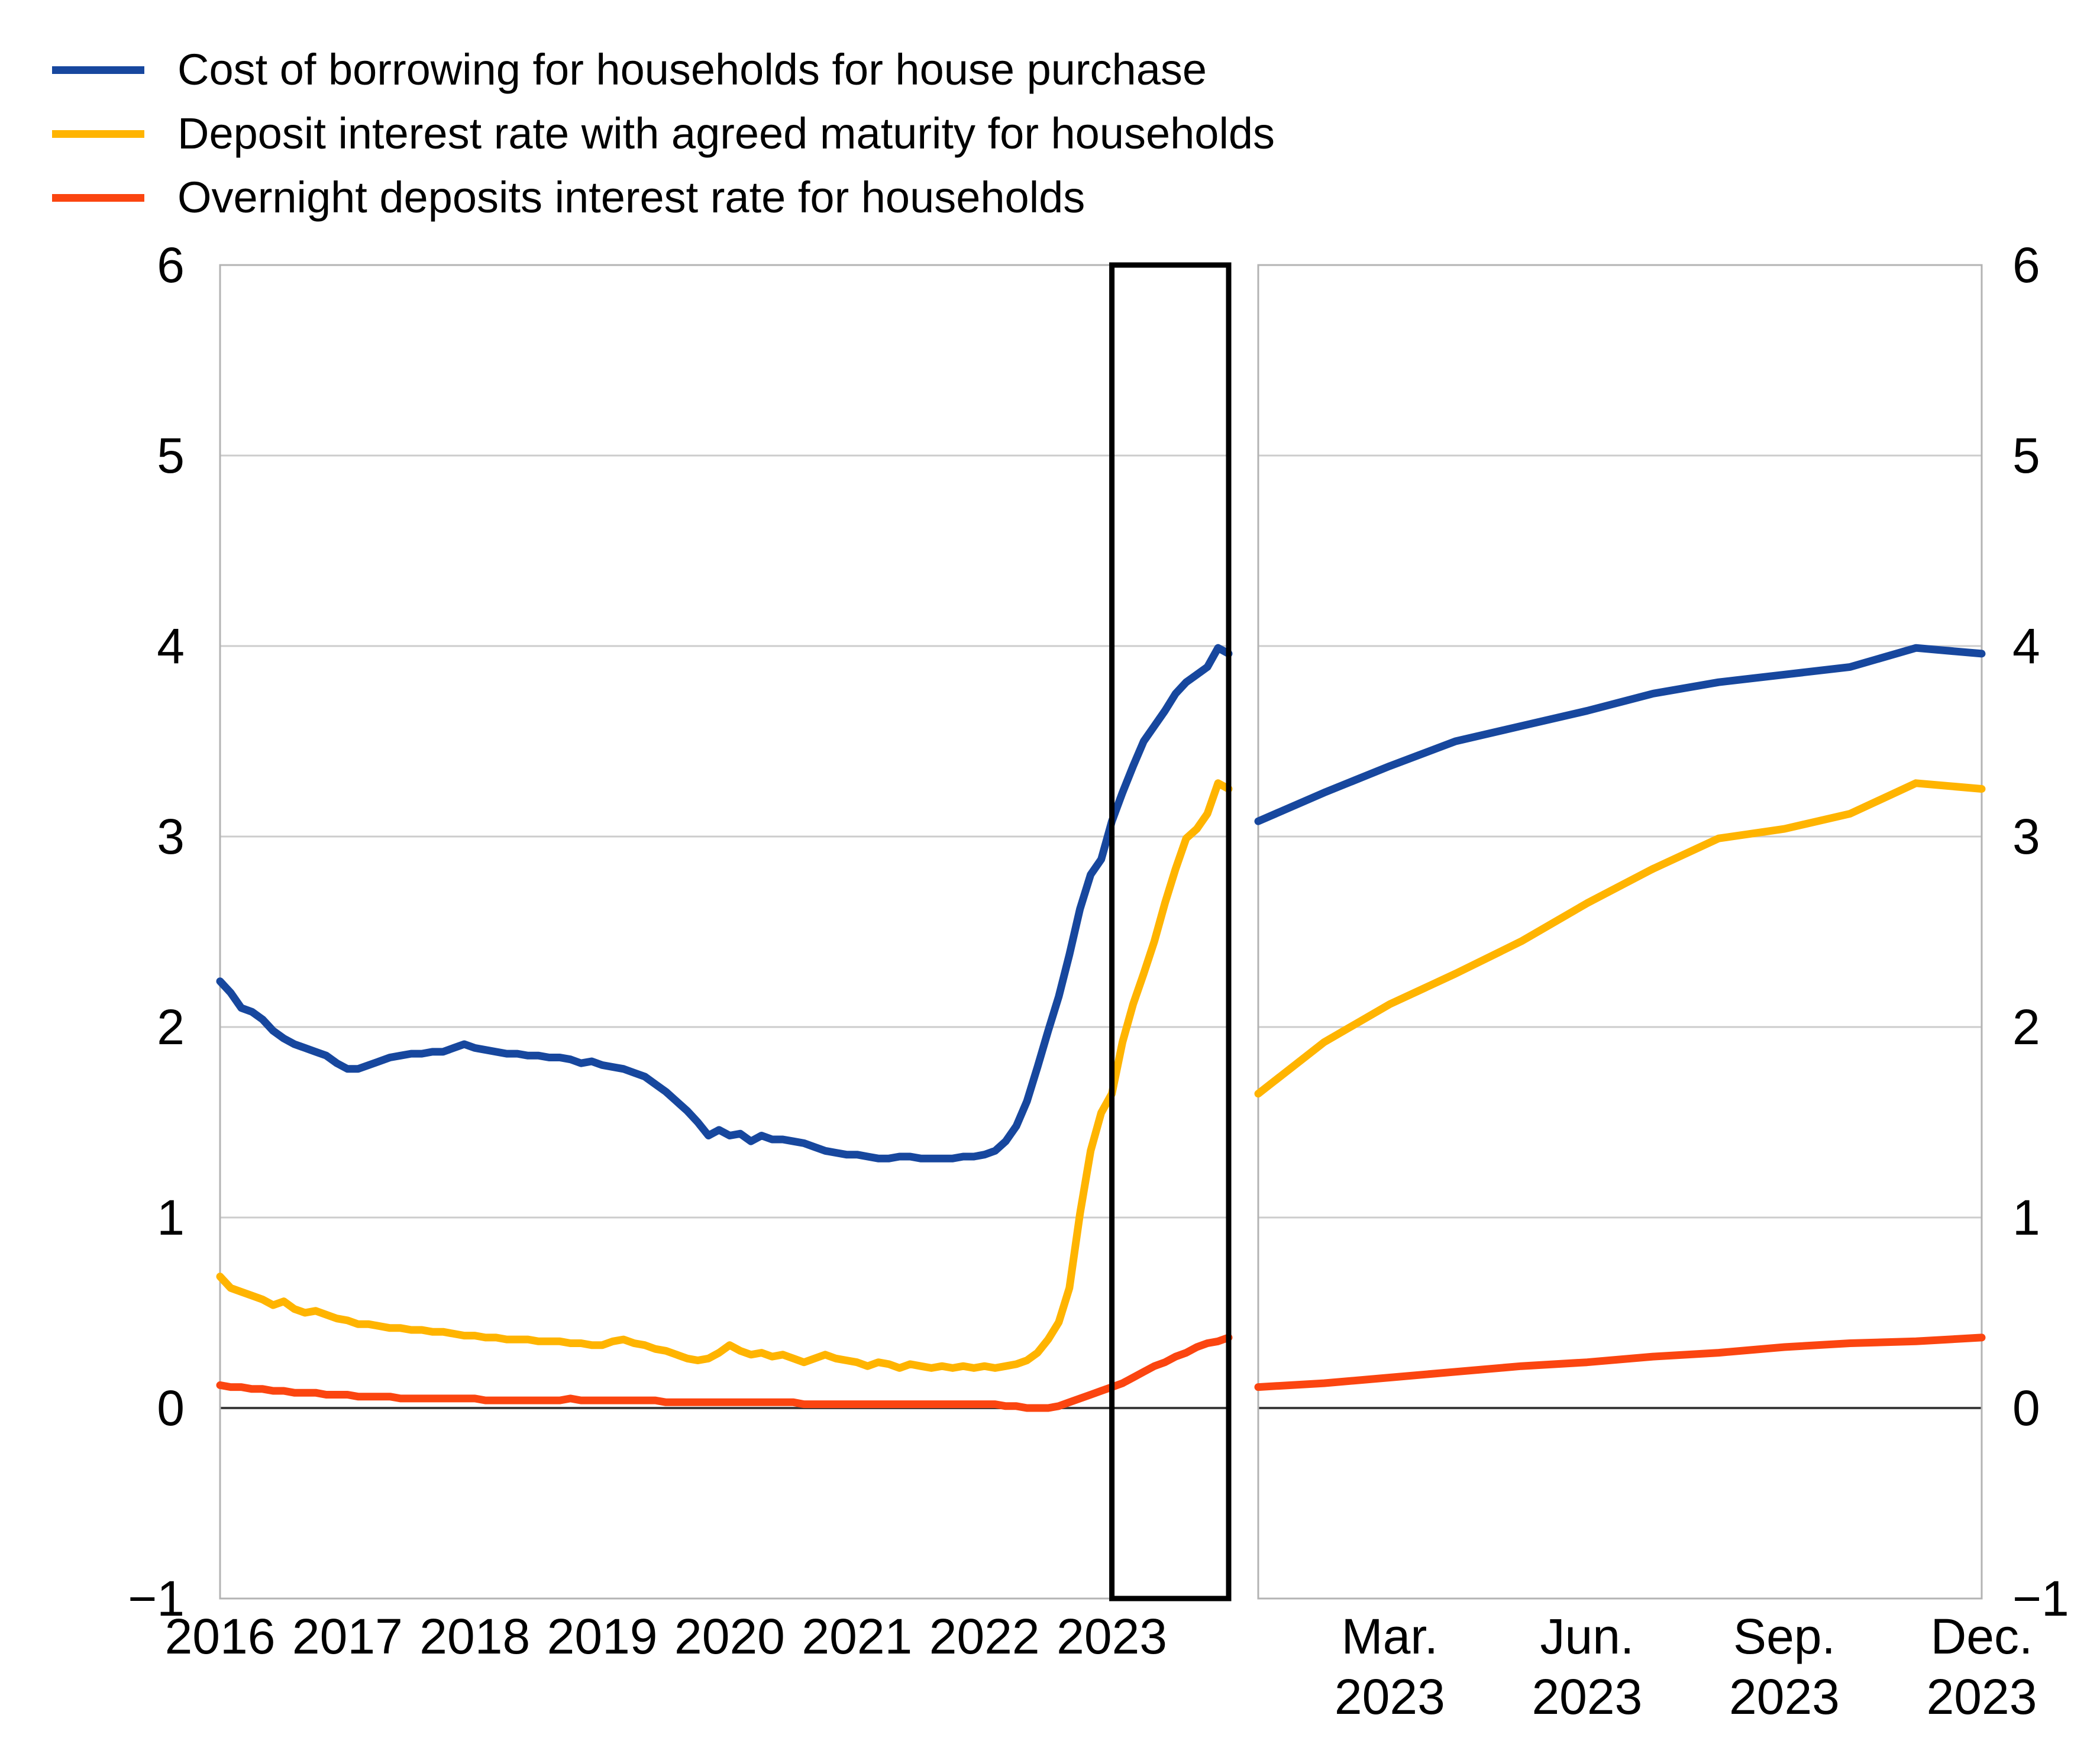  Describe the element at coordinates (1112, 1636) in the screenshot. I see `x-axis-label-year: 2023` at that location.